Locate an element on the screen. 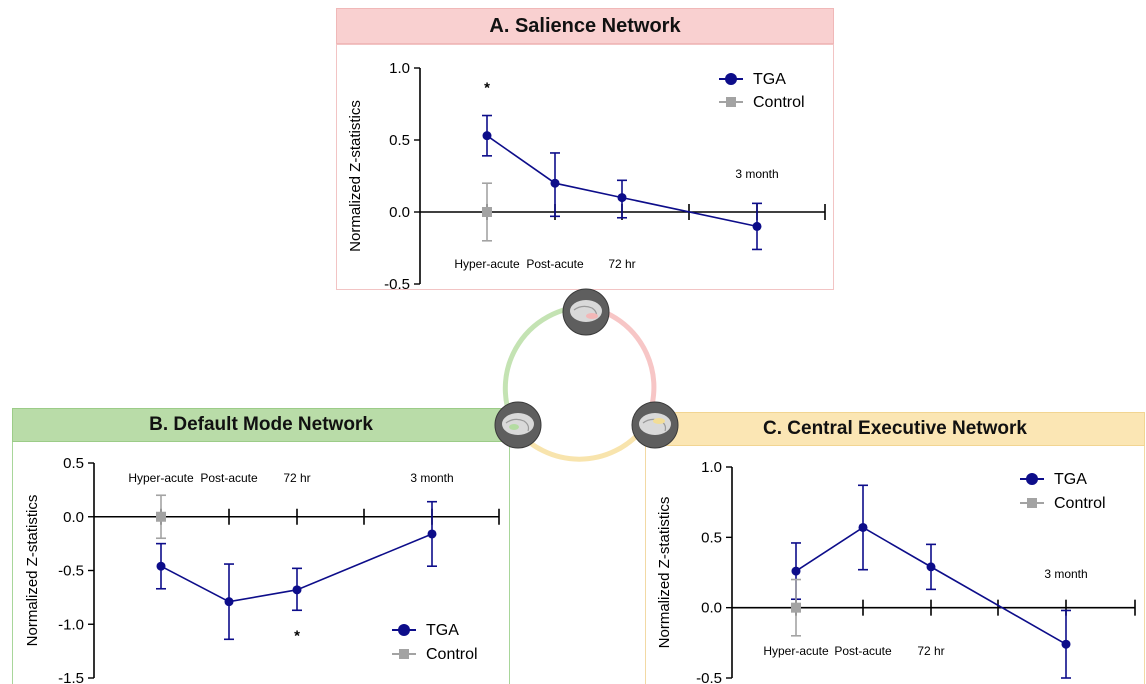 Image resolution: width=1146 pixels, height=684 pixels. default-mode-network-title: B. Default Mode Network is located at coordinates (261, 425).